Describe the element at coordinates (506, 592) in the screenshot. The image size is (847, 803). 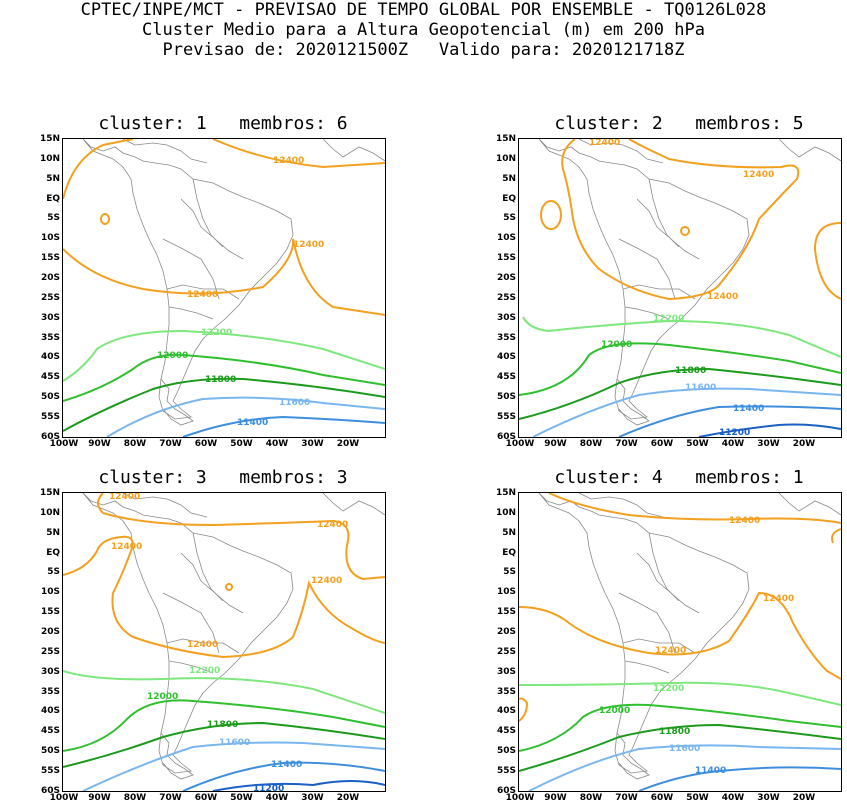
I see `lat-tick-label: 10S` at that location.